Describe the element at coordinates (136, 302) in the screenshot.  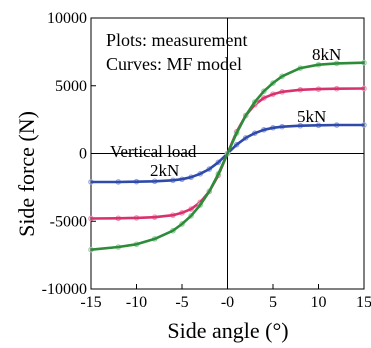
I see `x-tick-label: -10` at that location.